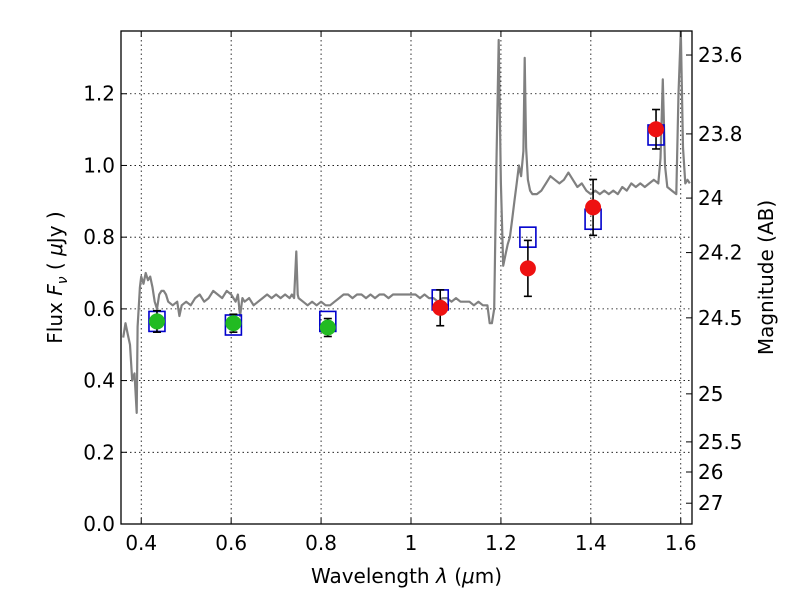 This screenshot has height=600, width=800. What do you see at coordinates (99, 309) in the screenshot?
I see `y-tick-label: 0.6` at bounding box center [99, 309].